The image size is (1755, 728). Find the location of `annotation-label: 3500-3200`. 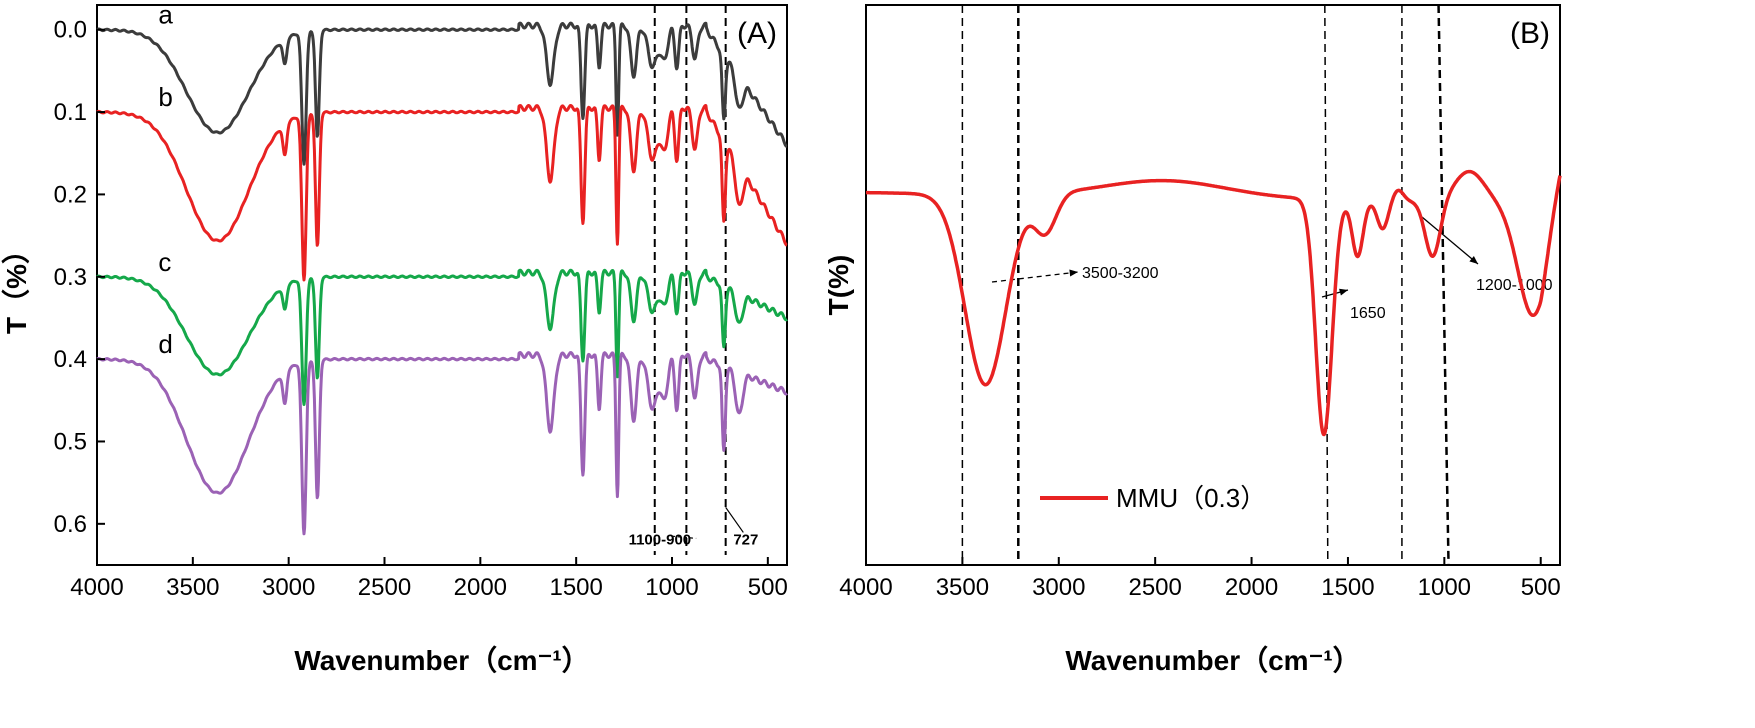

annotation-label: 3500-3200 is located at coordinates (1120, 273).